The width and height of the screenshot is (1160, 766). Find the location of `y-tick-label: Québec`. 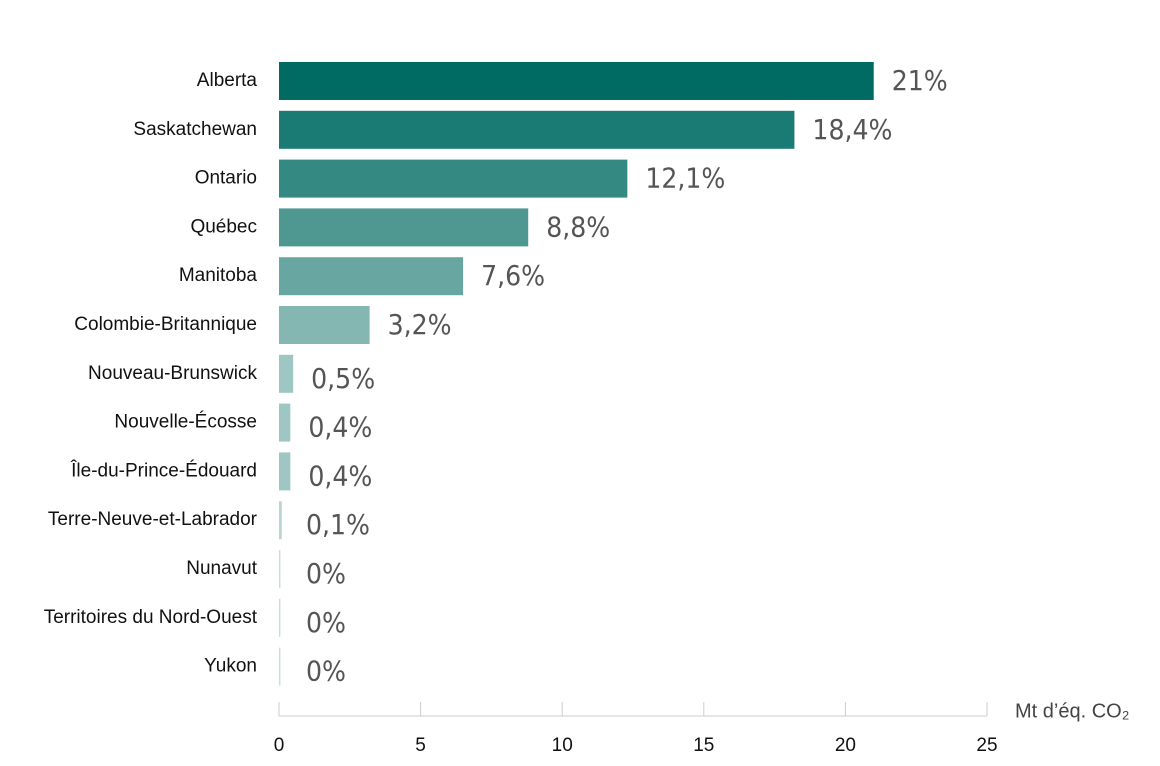

y-tick-label: Québec is located at coordinates (223, 226).